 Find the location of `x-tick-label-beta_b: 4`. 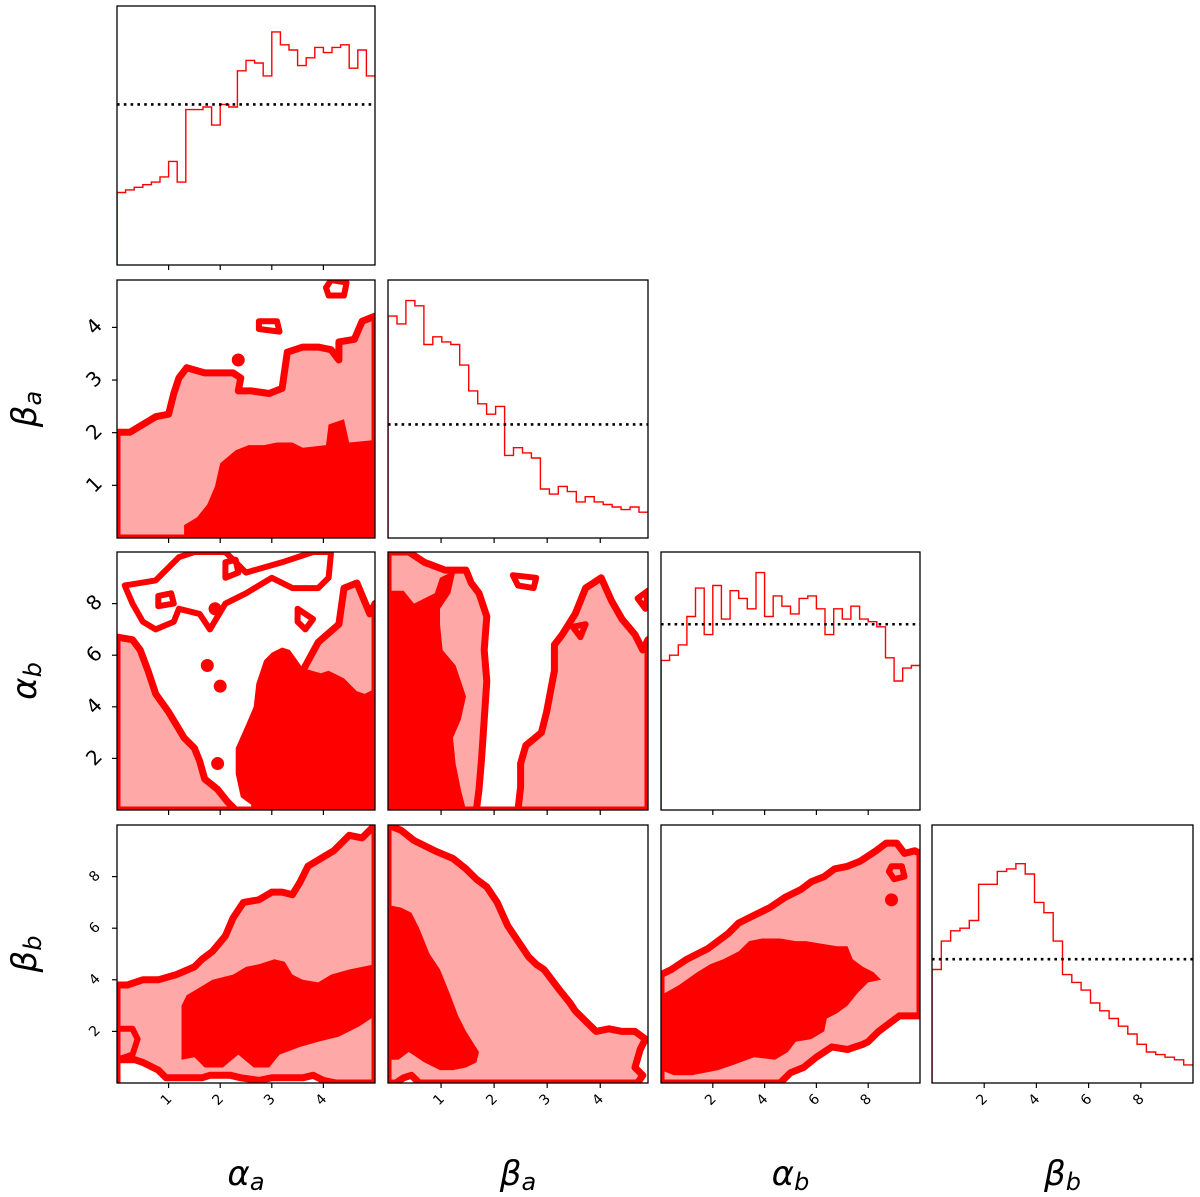

x-tick-label-beta_b: 4 is located at coordinates (1035, 1100).